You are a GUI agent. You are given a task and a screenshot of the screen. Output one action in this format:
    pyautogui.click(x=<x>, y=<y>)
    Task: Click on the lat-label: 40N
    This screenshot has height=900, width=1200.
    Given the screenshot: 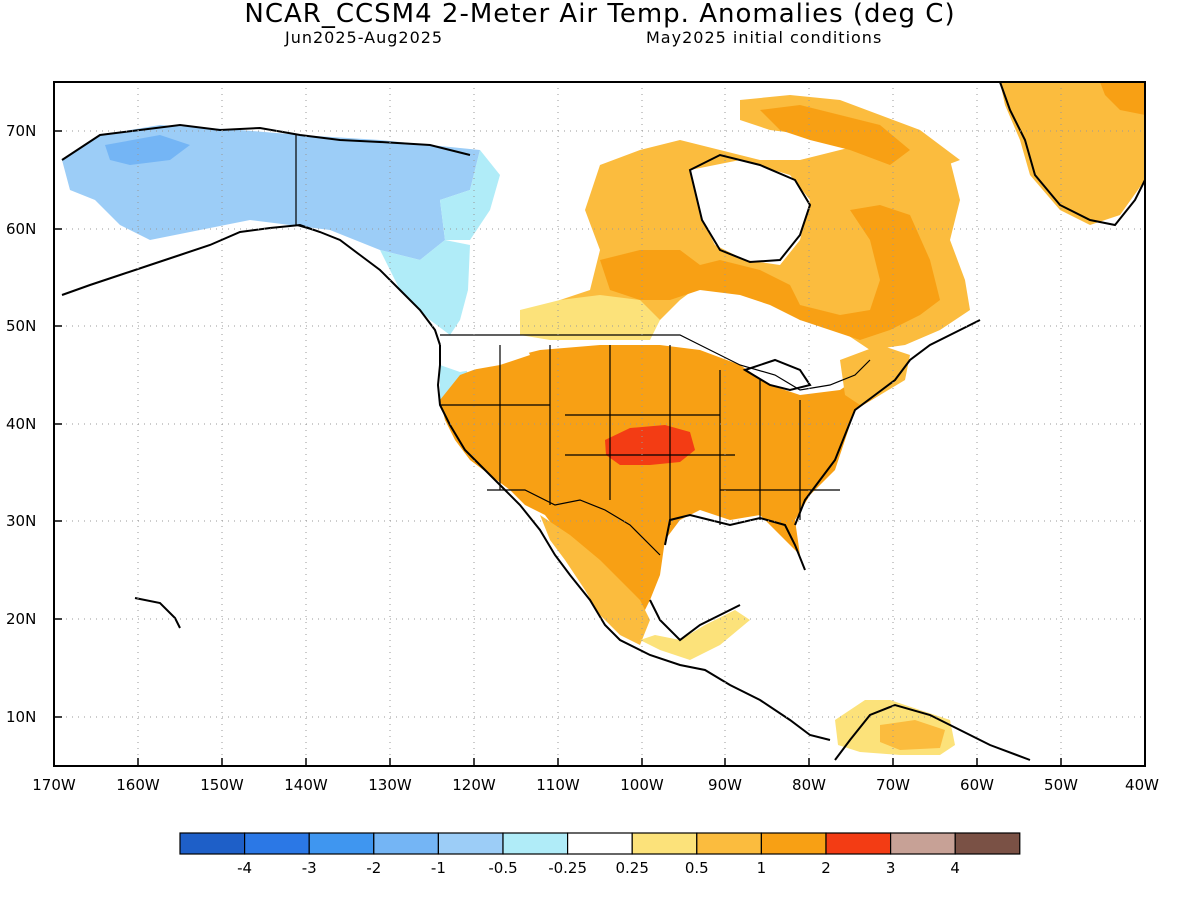 What is the action you would take?
    pyautogui.click(x=21, y=424)
    